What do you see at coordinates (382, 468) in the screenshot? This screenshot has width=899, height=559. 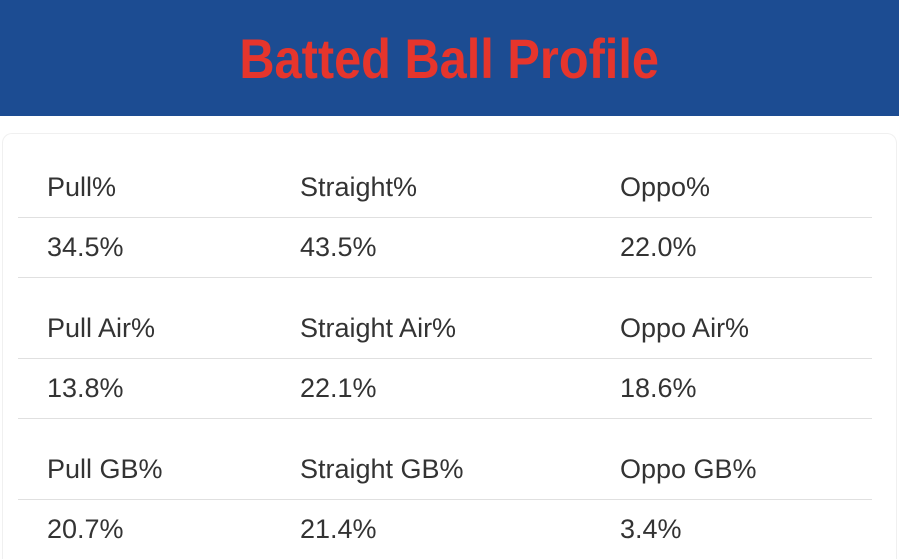 I see `stat-label-straight-gb: Straight GB%` at bounding box center [382, 468].